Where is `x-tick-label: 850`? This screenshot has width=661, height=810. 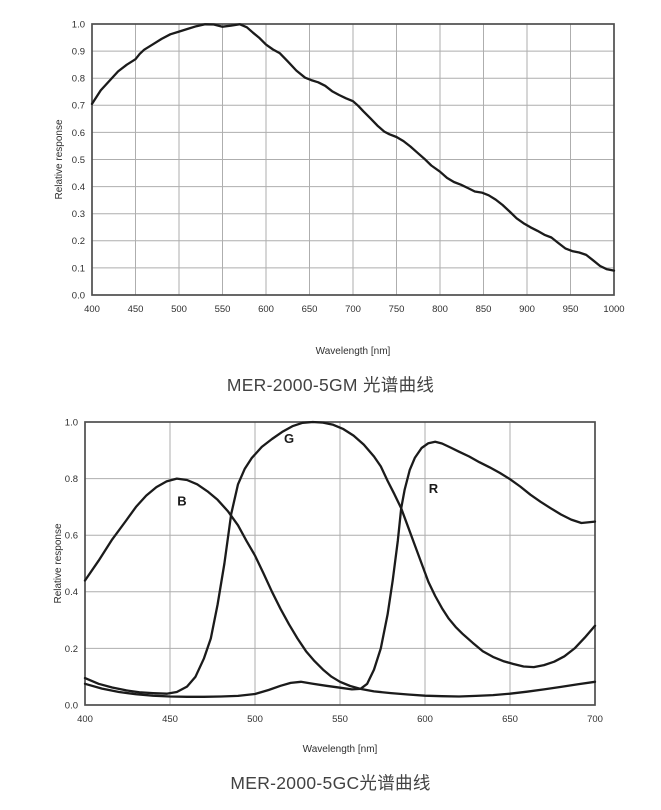
x-tick-label: 850 is located at coordinates (484, 309).